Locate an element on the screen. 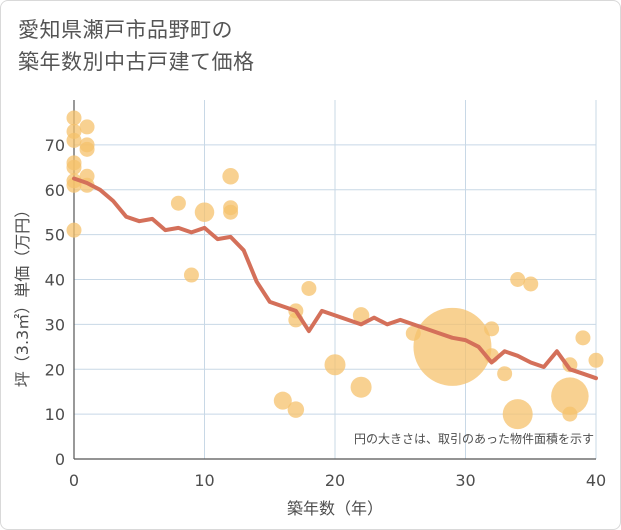  x-tick-label: 0 is located at coordinates (74, 480).